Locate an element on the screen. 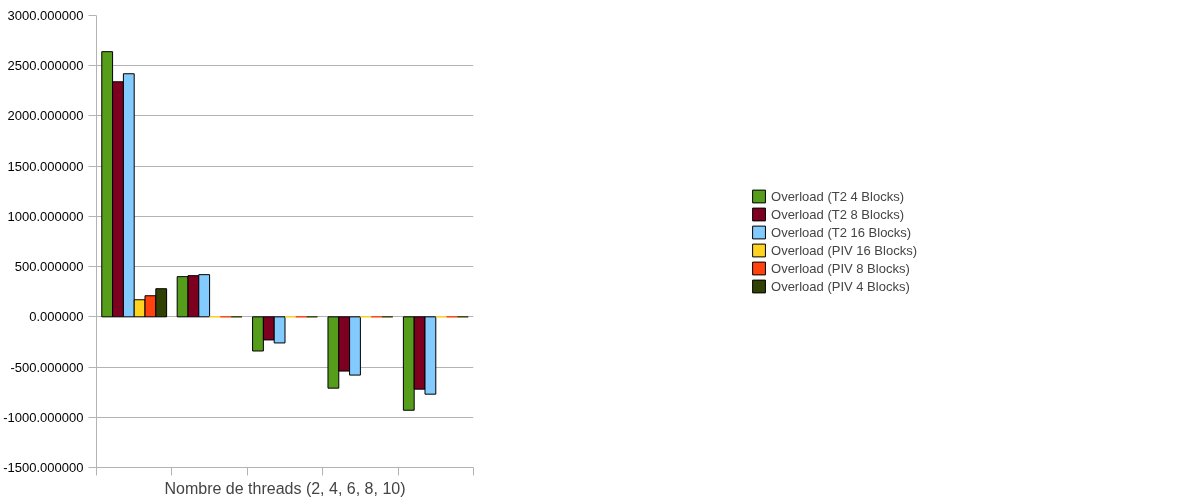  y-tick-label: 0.000000 is located at coordinates (56, 317).